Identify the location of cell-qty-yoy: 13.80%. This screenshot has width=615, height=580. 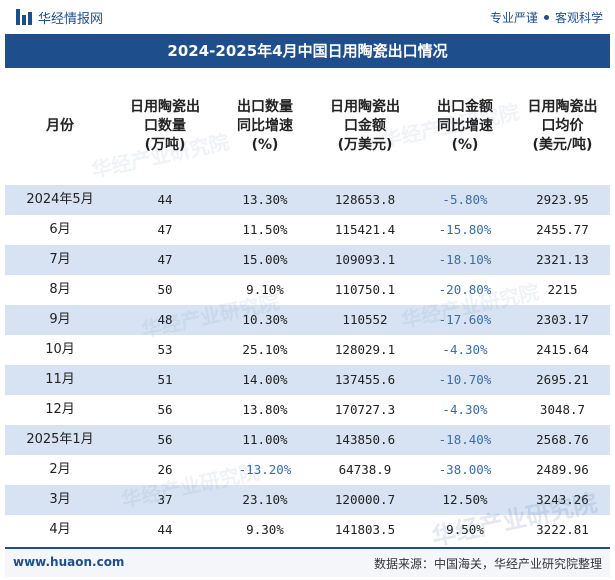
(265, 409).